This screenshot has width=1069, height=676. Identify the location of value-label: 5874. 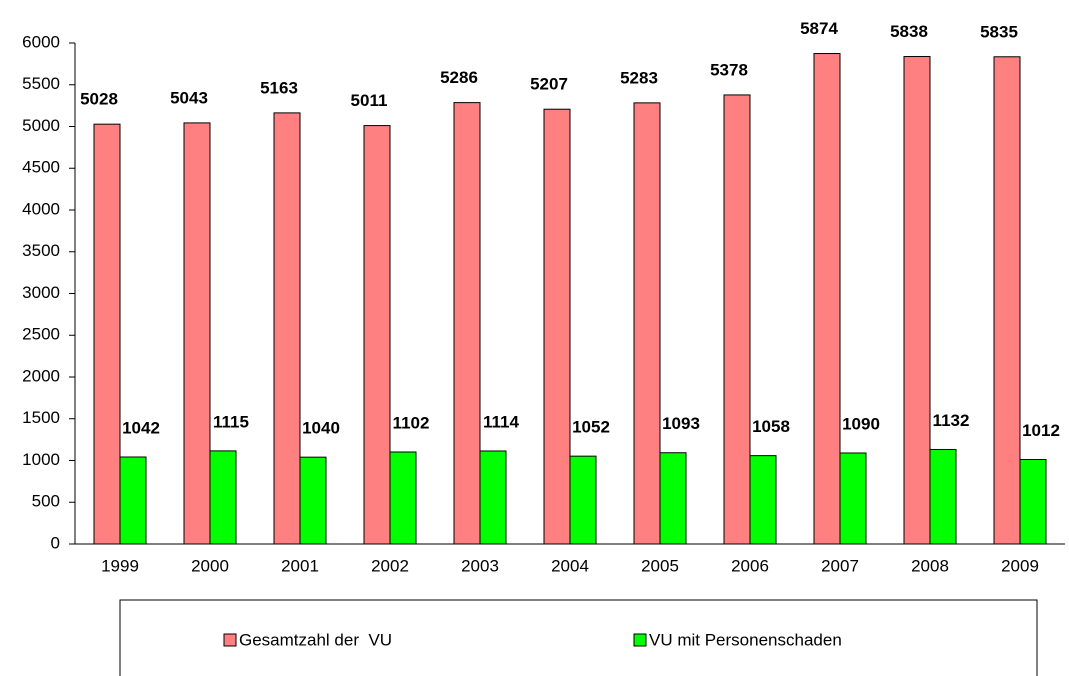
(819, 28).